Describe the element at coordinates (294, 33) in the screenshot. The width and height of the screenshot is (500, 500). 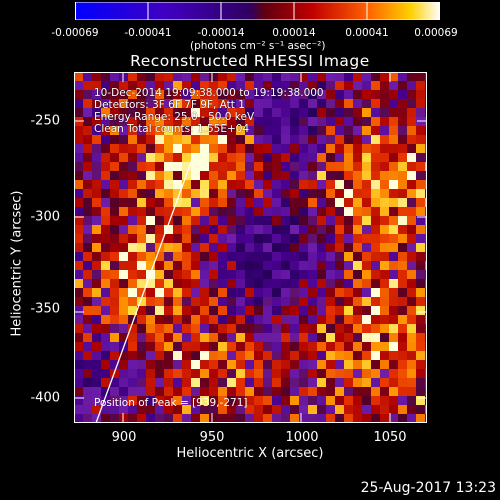
I see `colorbar-tick-label: 0.00014` at that location.